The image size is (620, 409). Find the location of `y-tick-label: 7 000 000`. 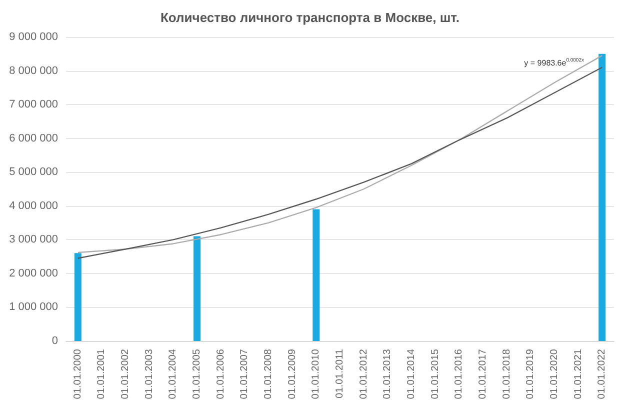

y-tick-label: 7 000 000 is located at coordinates (33, 104).